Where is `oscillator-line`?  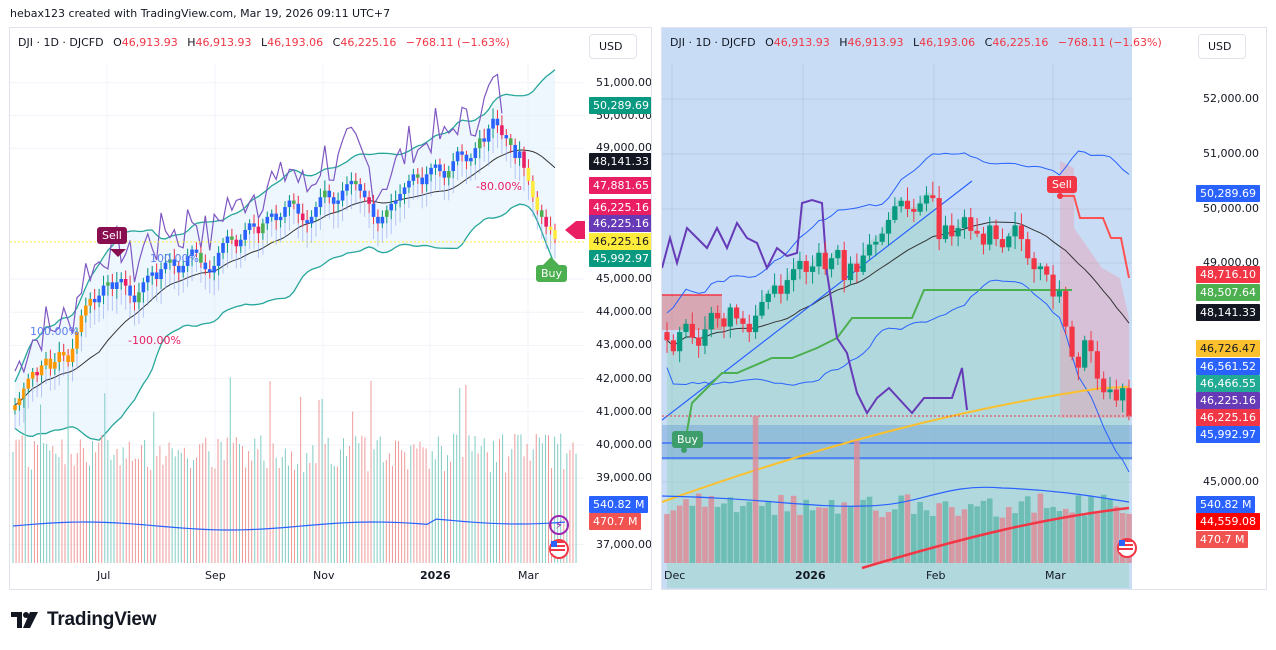 oscillator-line is located at coordinates (815, 306).